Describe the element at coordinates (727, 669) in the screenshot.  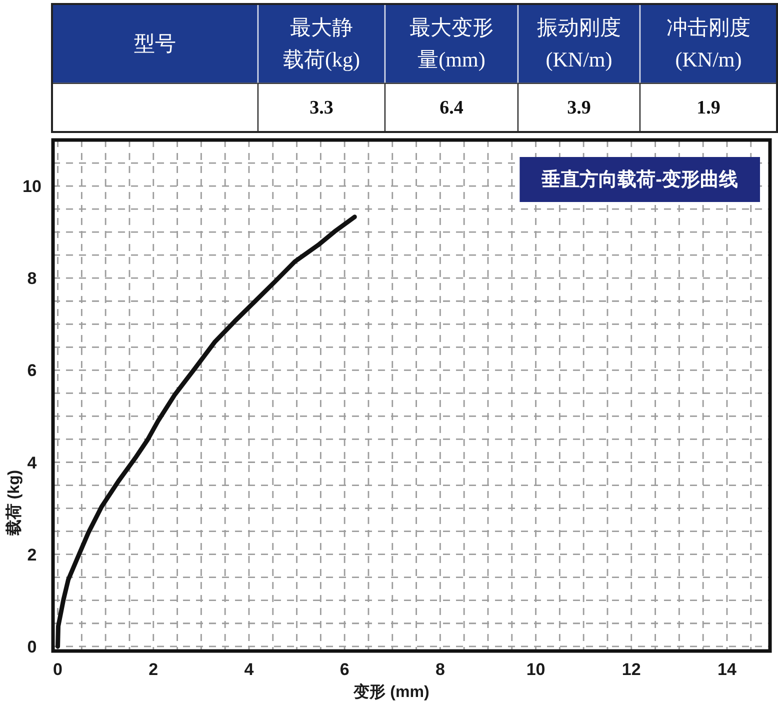
I see `x-tick-label: 14` at that location.